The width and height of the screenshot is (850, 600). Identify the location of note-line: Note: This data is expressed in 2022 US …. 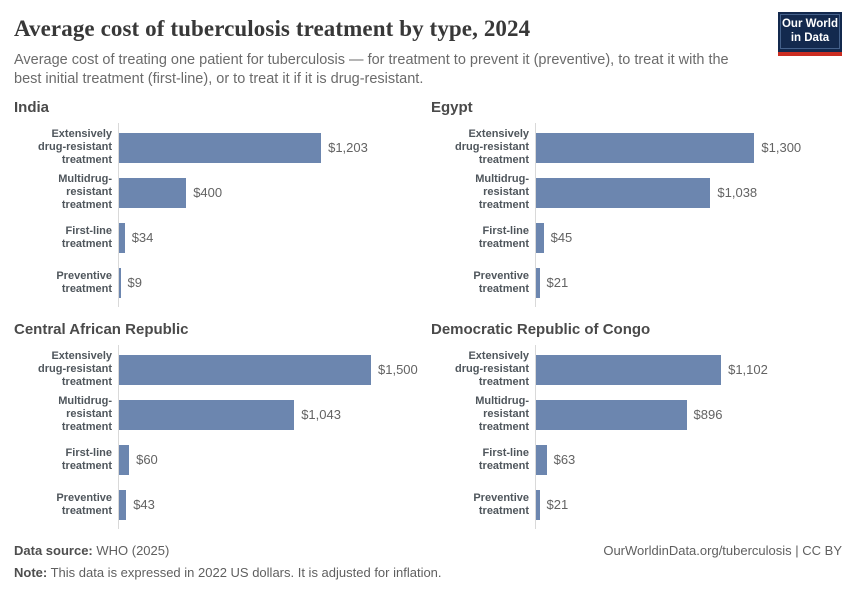
(228, 572).